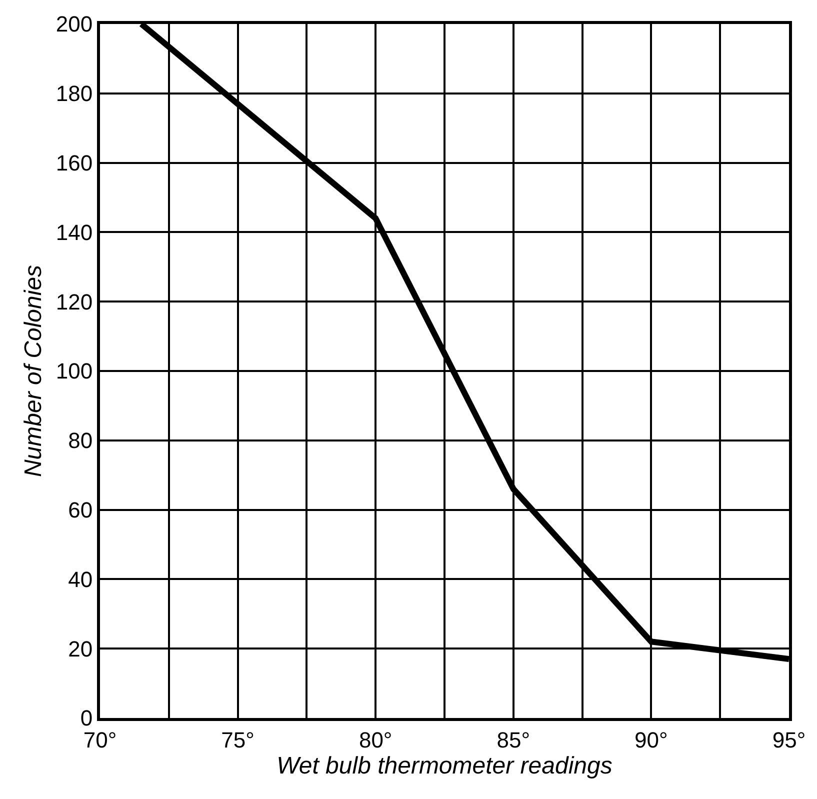 The image size is (817, 799). I want to click on x-tick-label: 90°, so click(651, 739).